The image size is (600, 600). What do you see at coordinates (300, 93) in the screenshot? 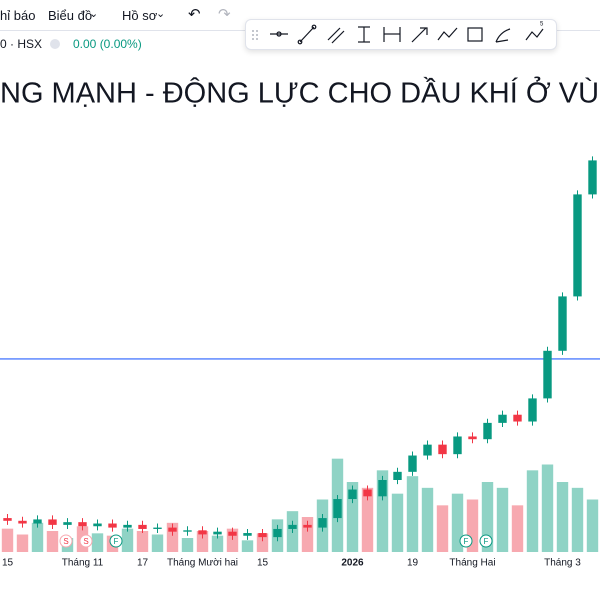
I see `chart-title: NG MẠNH - ĐỘNG LỰC CHO DẦU KHÍ Ở VÙNG` at bounding box center [300, 93].